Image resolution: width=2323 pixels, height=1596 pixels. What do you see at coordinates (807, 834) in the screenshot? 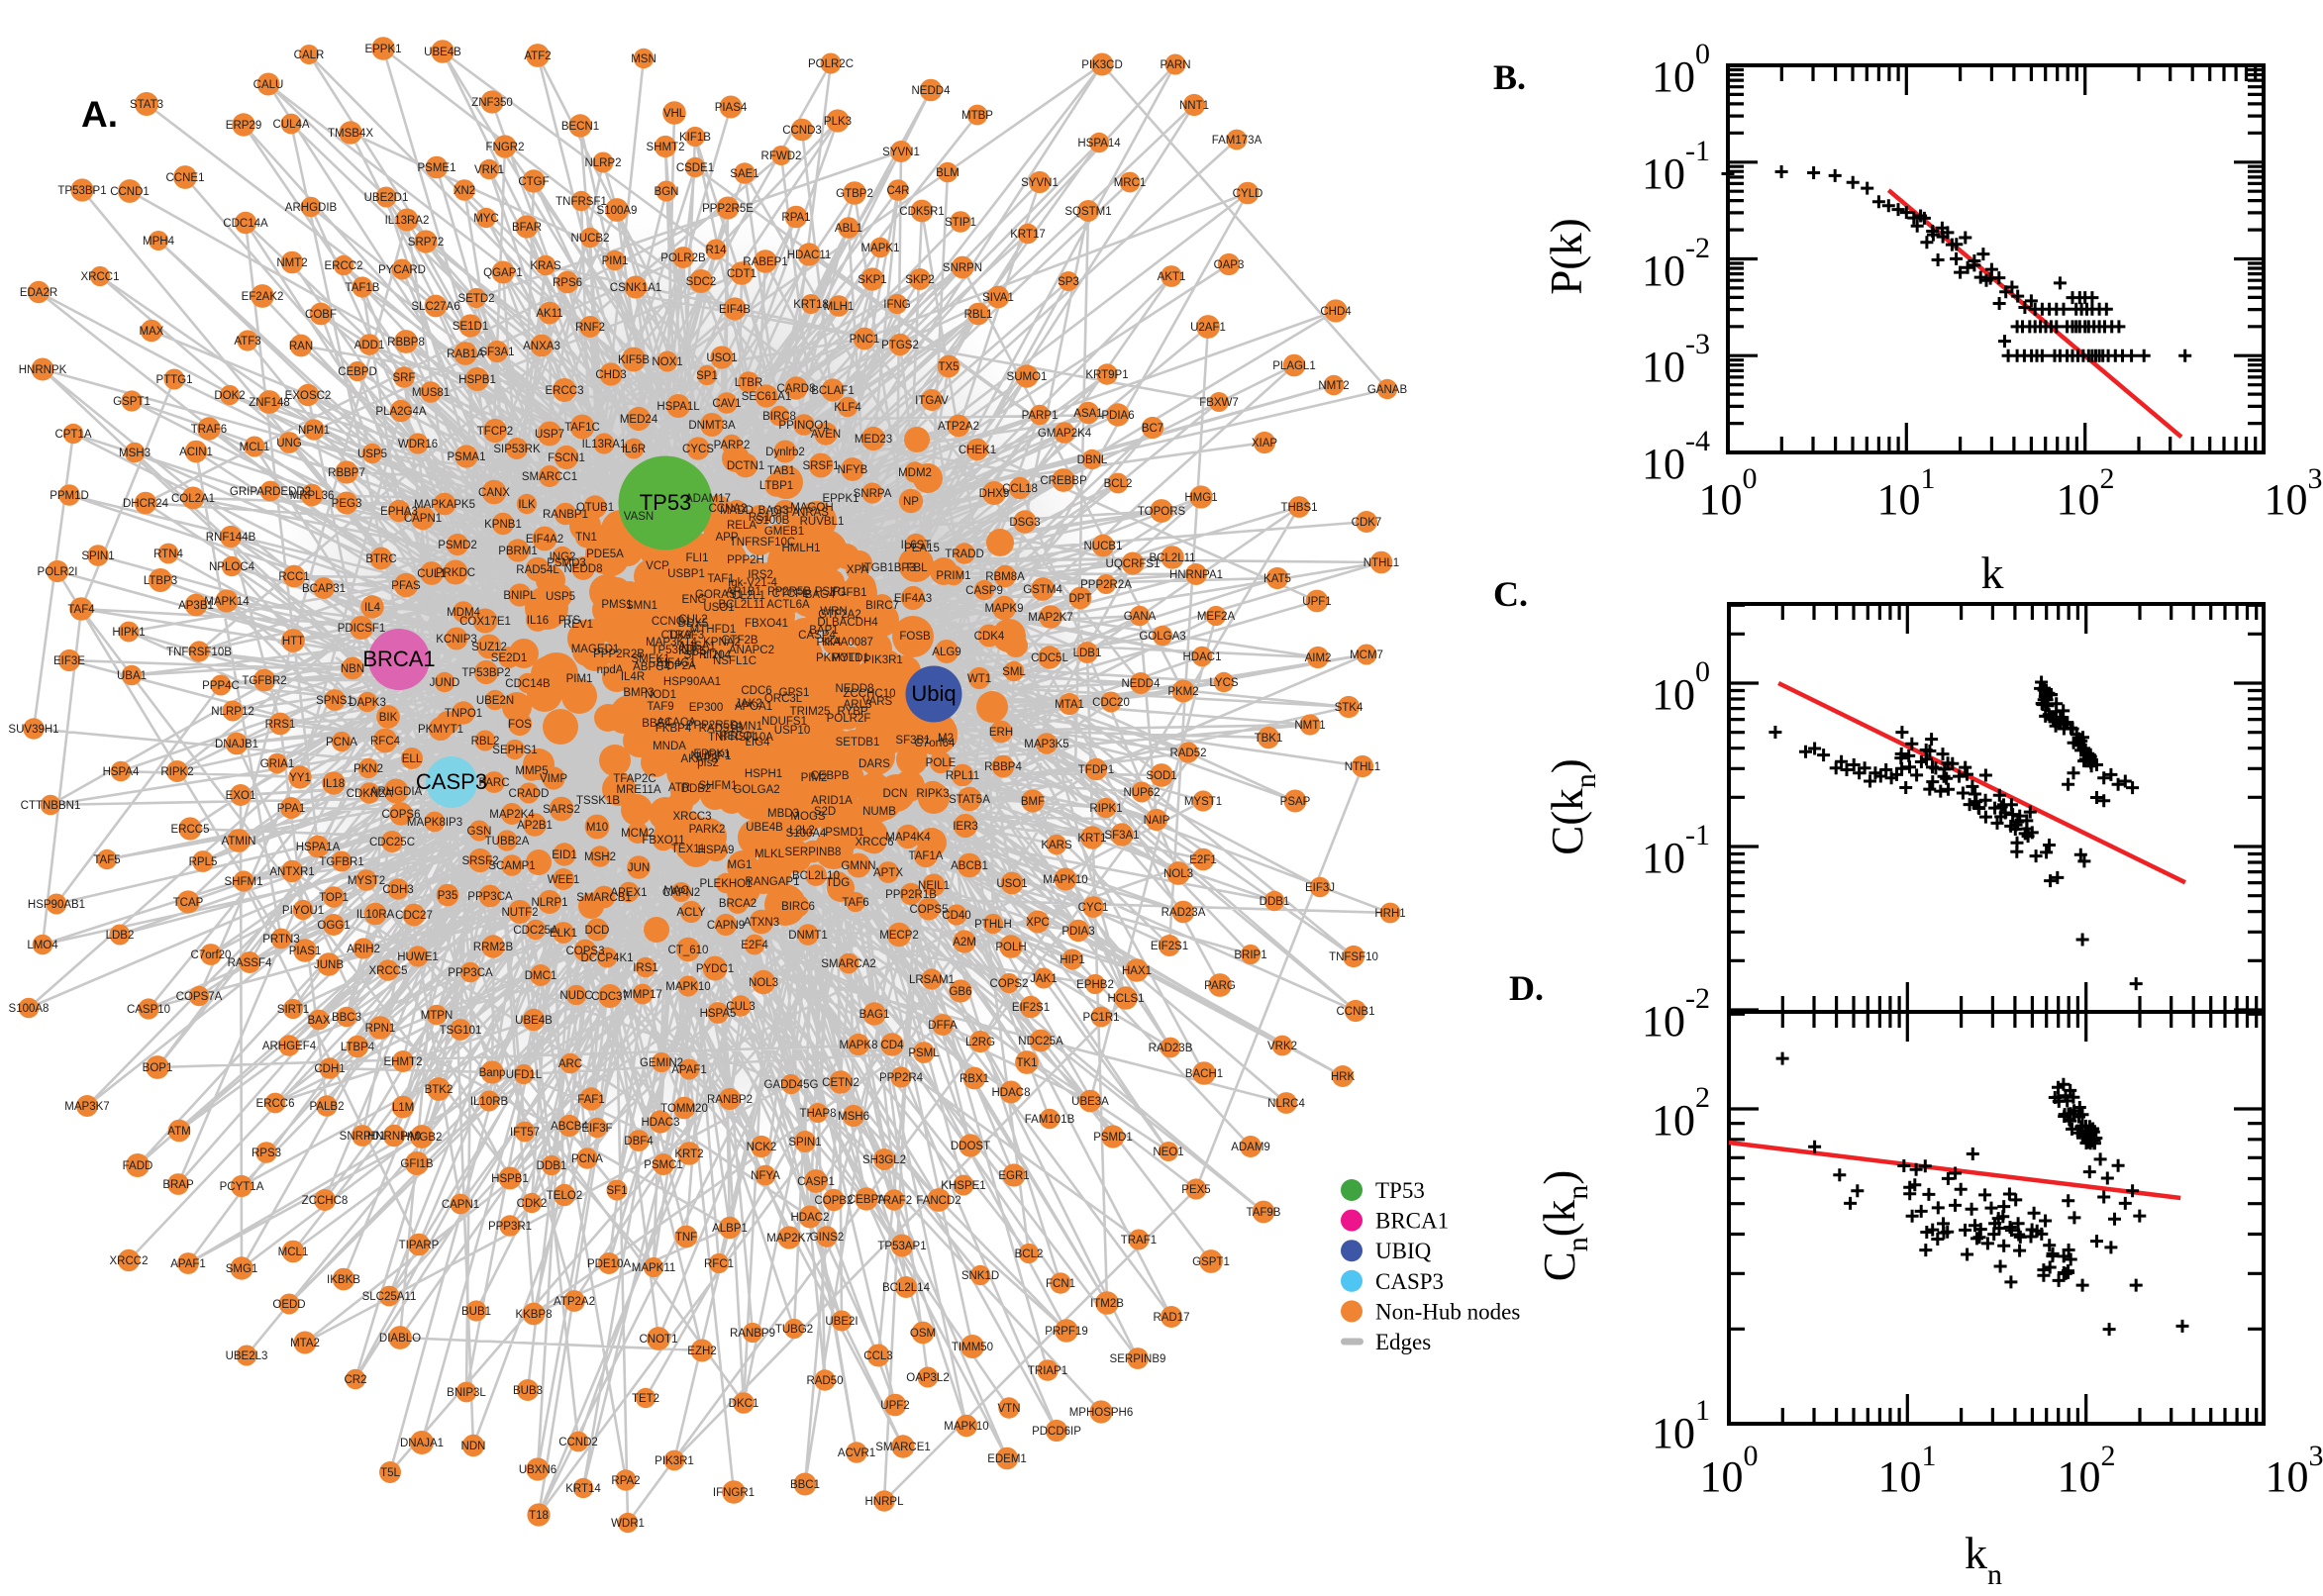
I see `svg-text: S100A4` at bounding box center [807, 834].